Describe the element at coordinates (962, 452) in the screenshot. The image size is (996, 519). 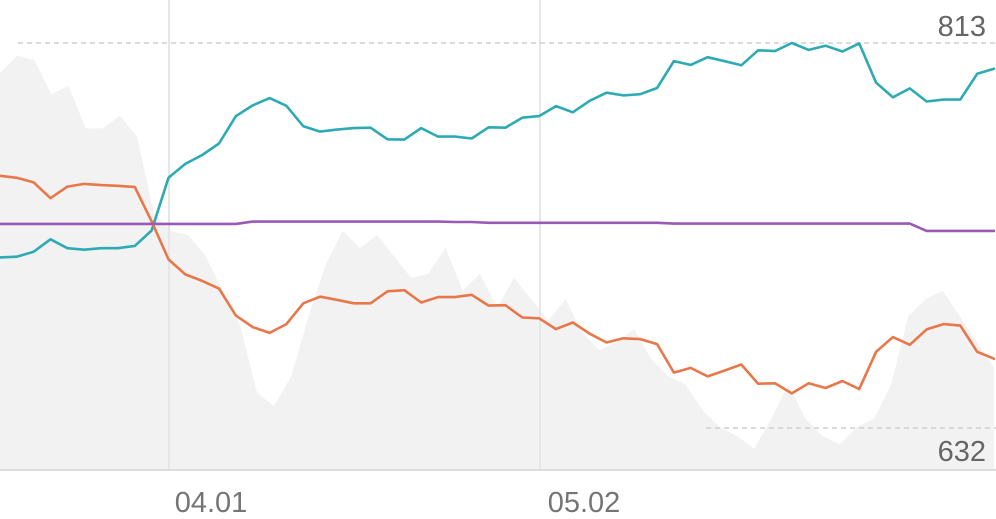
I see `min-value-label: 632` at that location.